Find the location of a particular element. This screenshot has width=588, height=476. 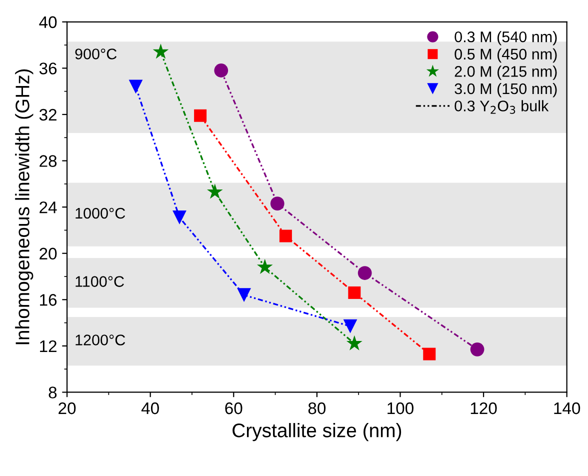

y-tick-label: 28 is located at coordinates (48, 161).